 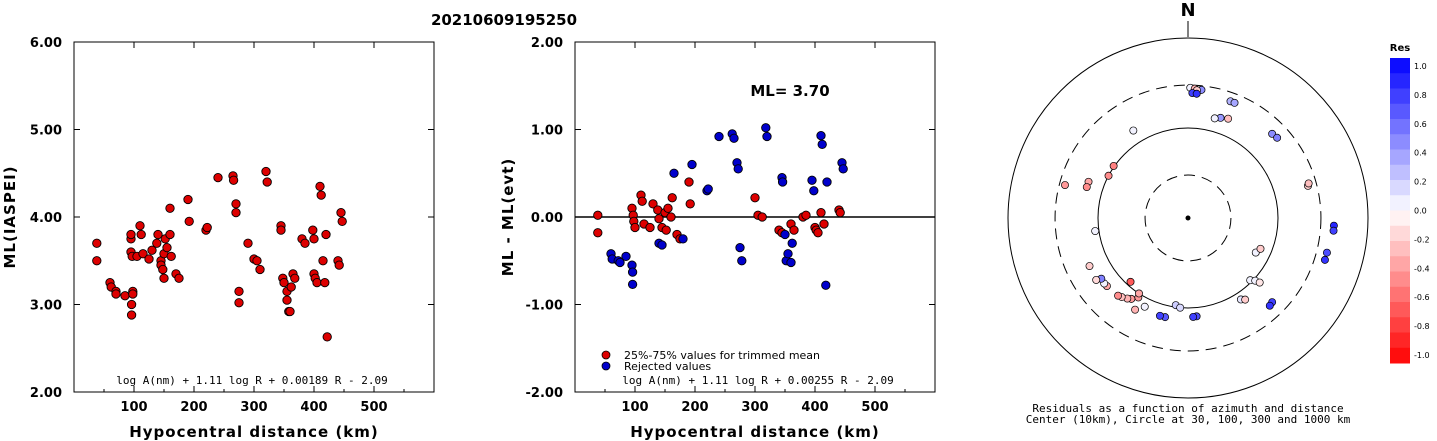 I want to click on event-id-title: 20210609195250, so click(x=504, y=20).